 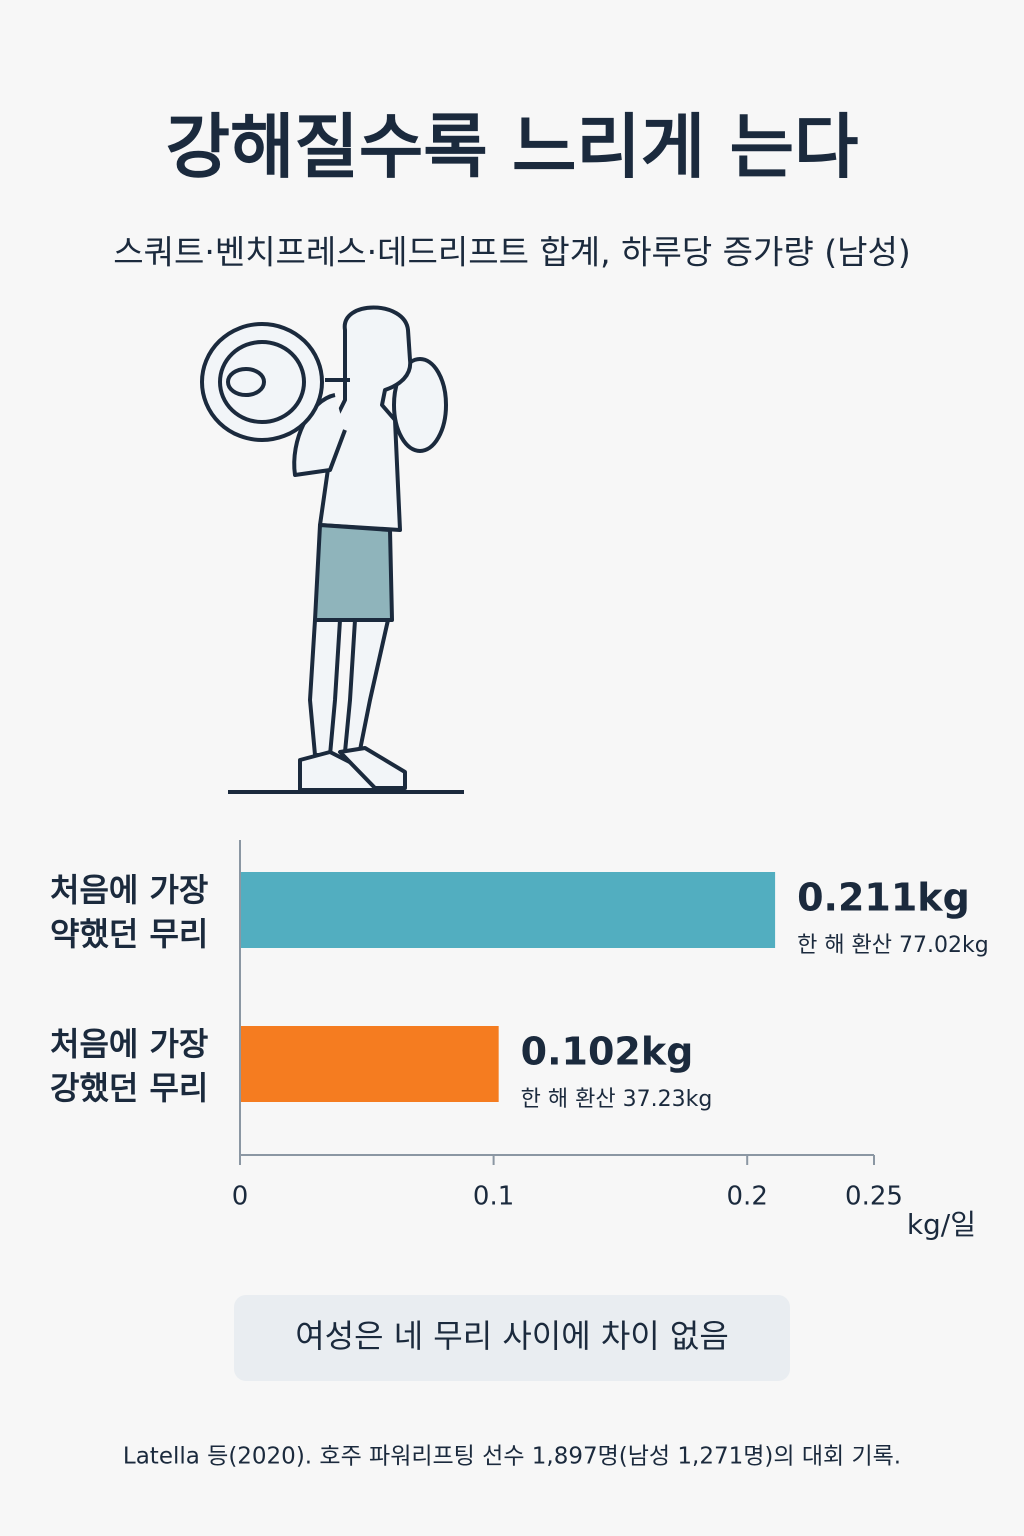 I want to click on x-tick-label: 0.1, so click(x=493, y=1197).